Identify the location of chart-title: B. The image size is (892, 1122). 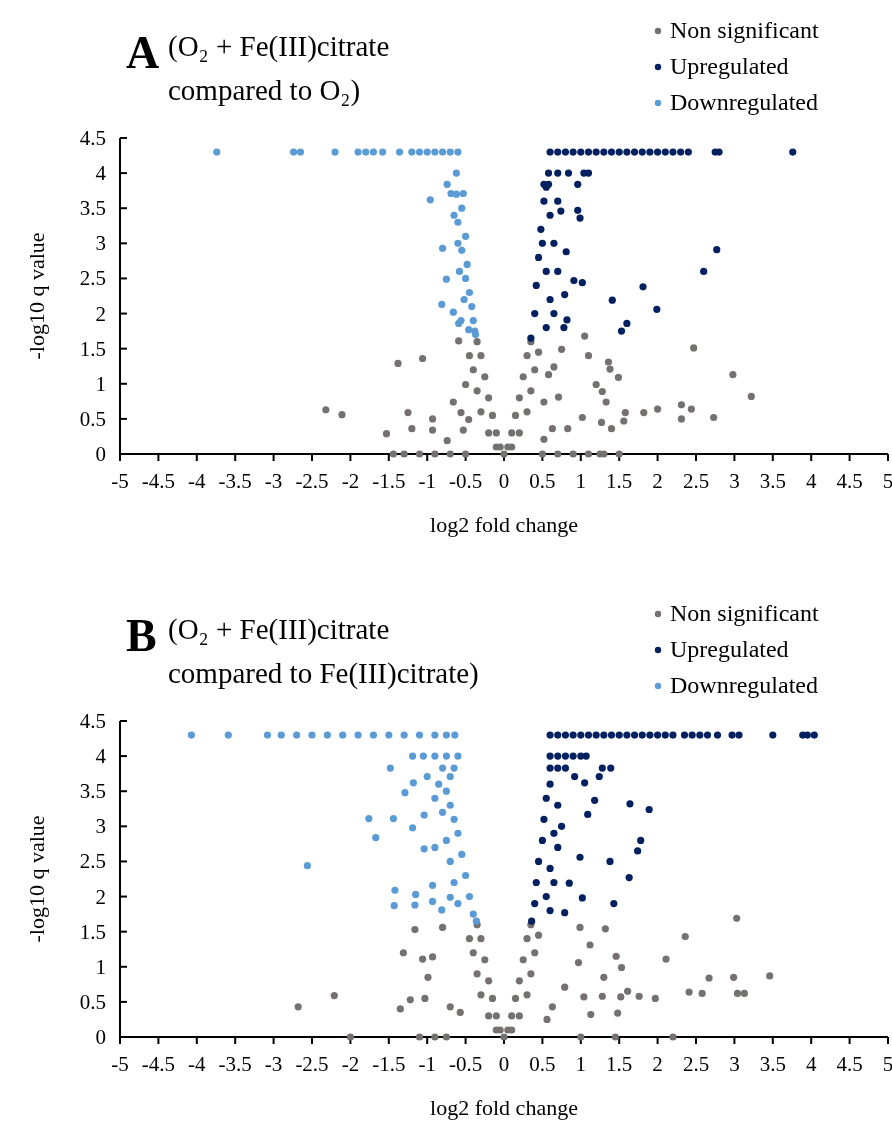
(141, 635).